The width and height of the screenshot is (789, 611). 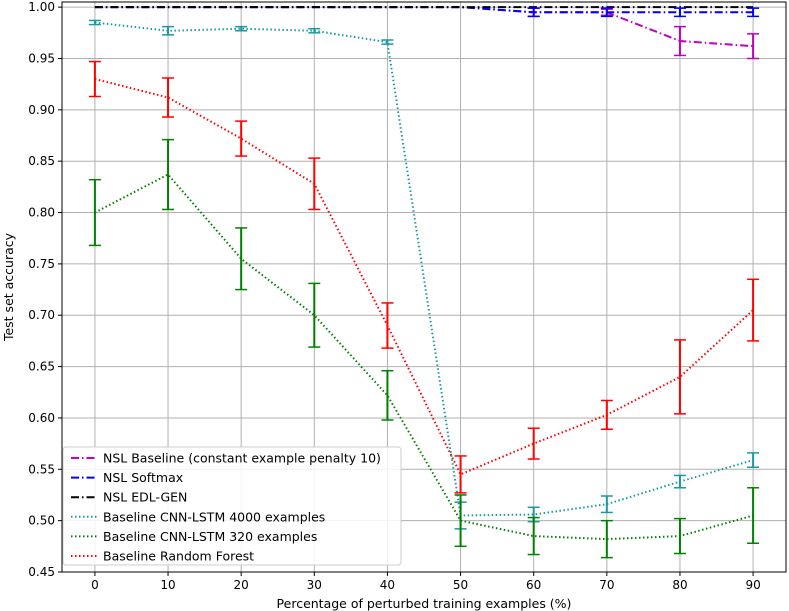 What do you see at coordinates (241, 585) in the screenshot?
I see `x-tick-label: 20` at bounding box center [241, 585].